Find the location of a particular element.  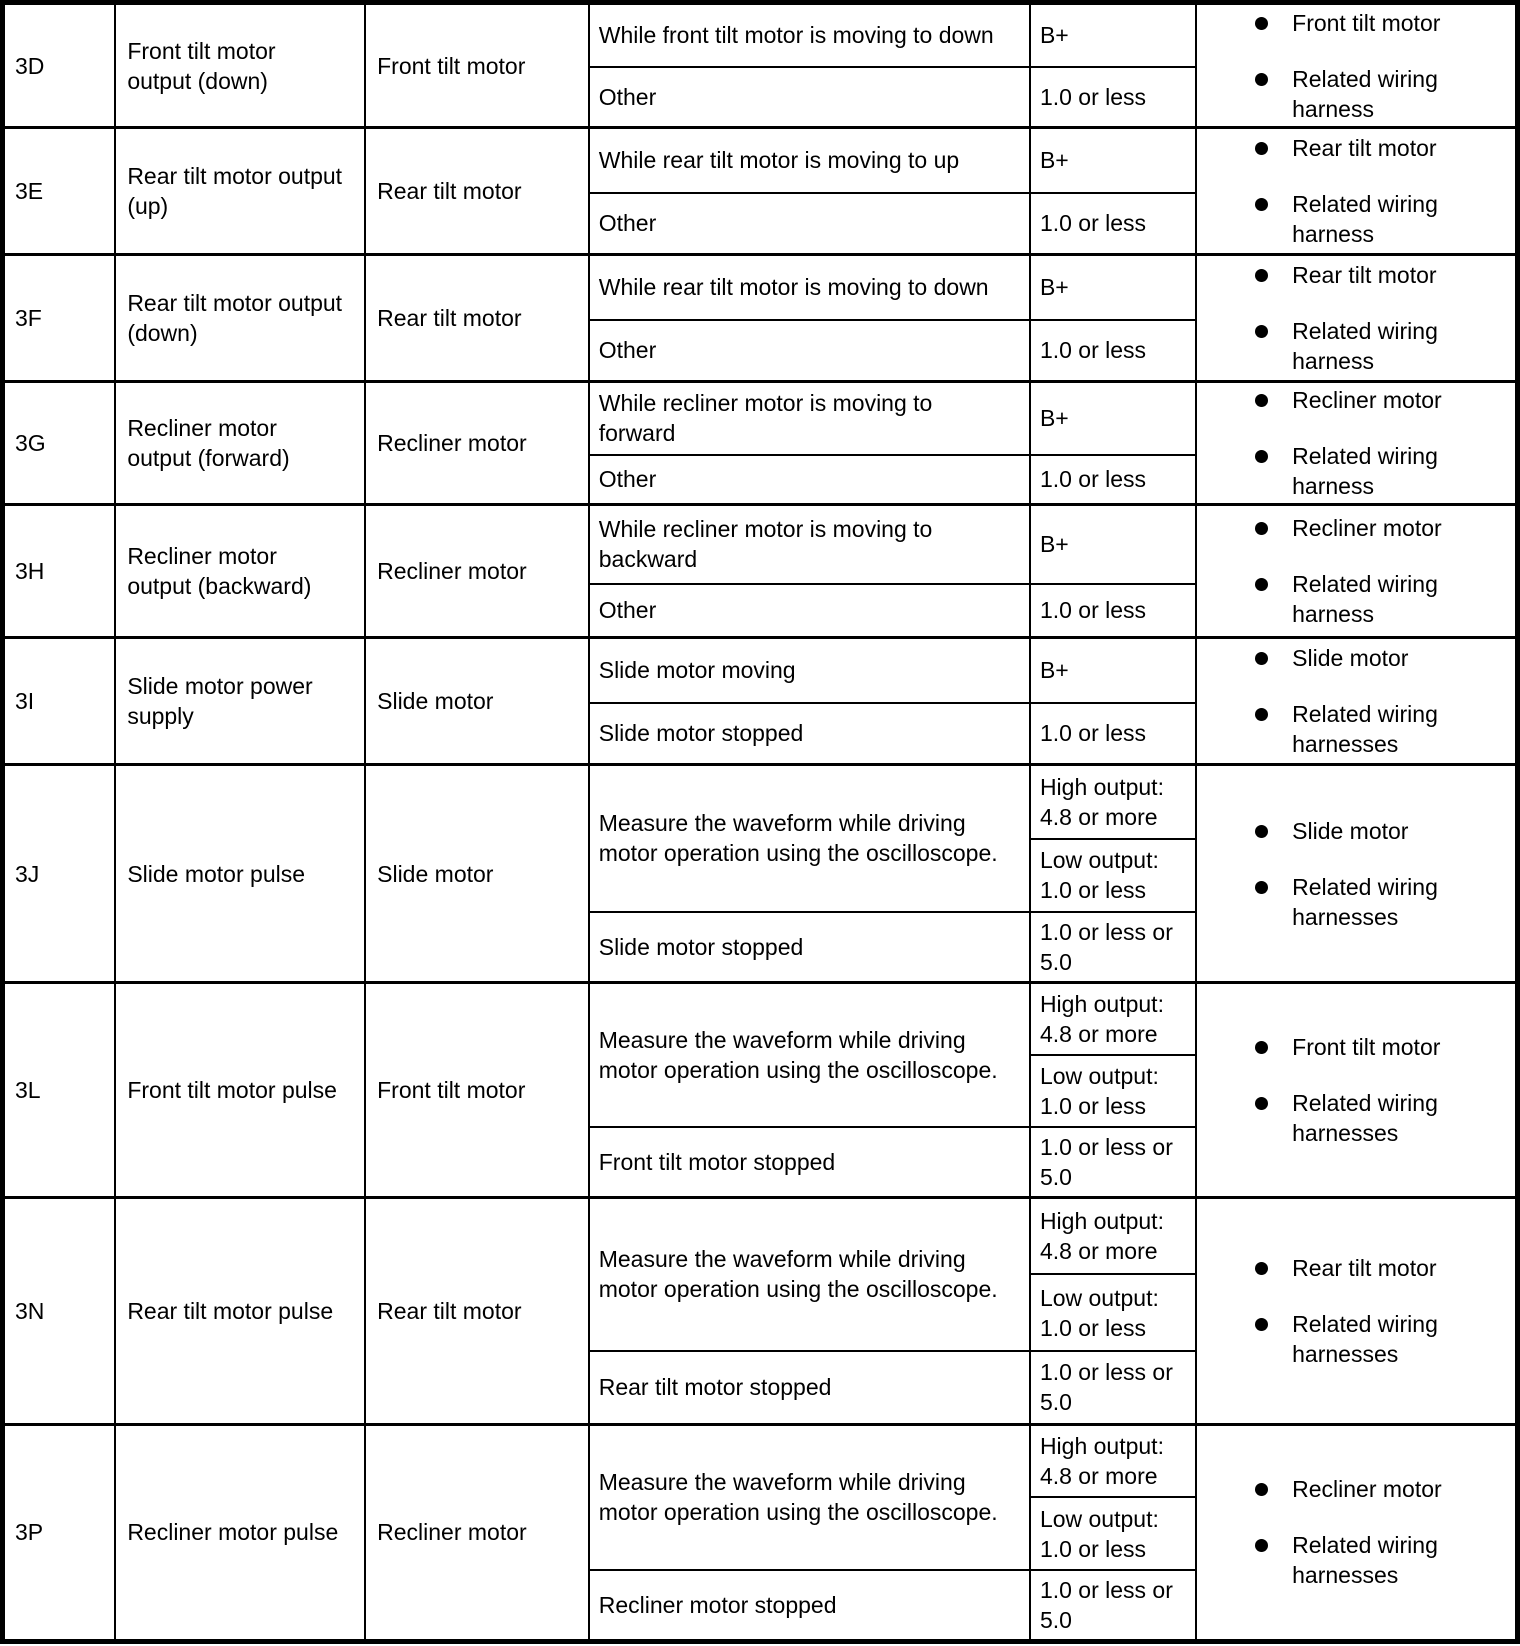

component-cell: Rear tilt motor is located at coordinates (477, 318).